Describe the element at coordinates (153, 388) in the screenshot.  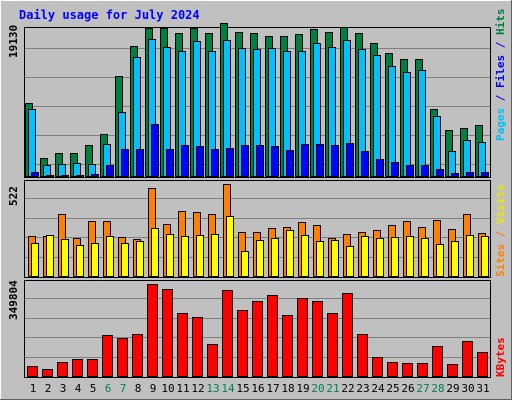
I see `x-tick-label-day-9: 9` at that location.